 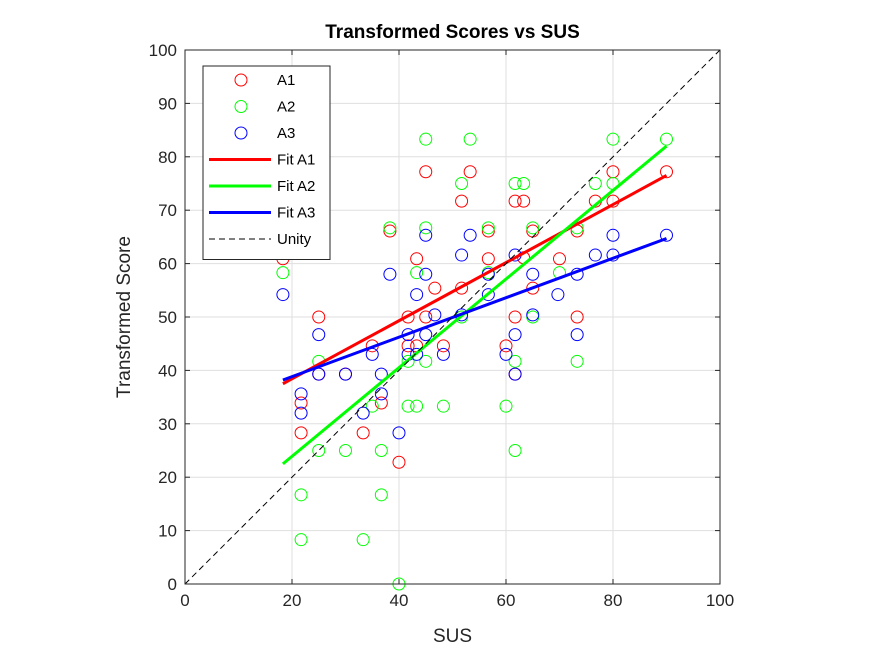 What do you see at coordinates (167, 317) in the screenshot?
I see `y-tick-label: 50` at bounding box center [167, 317].